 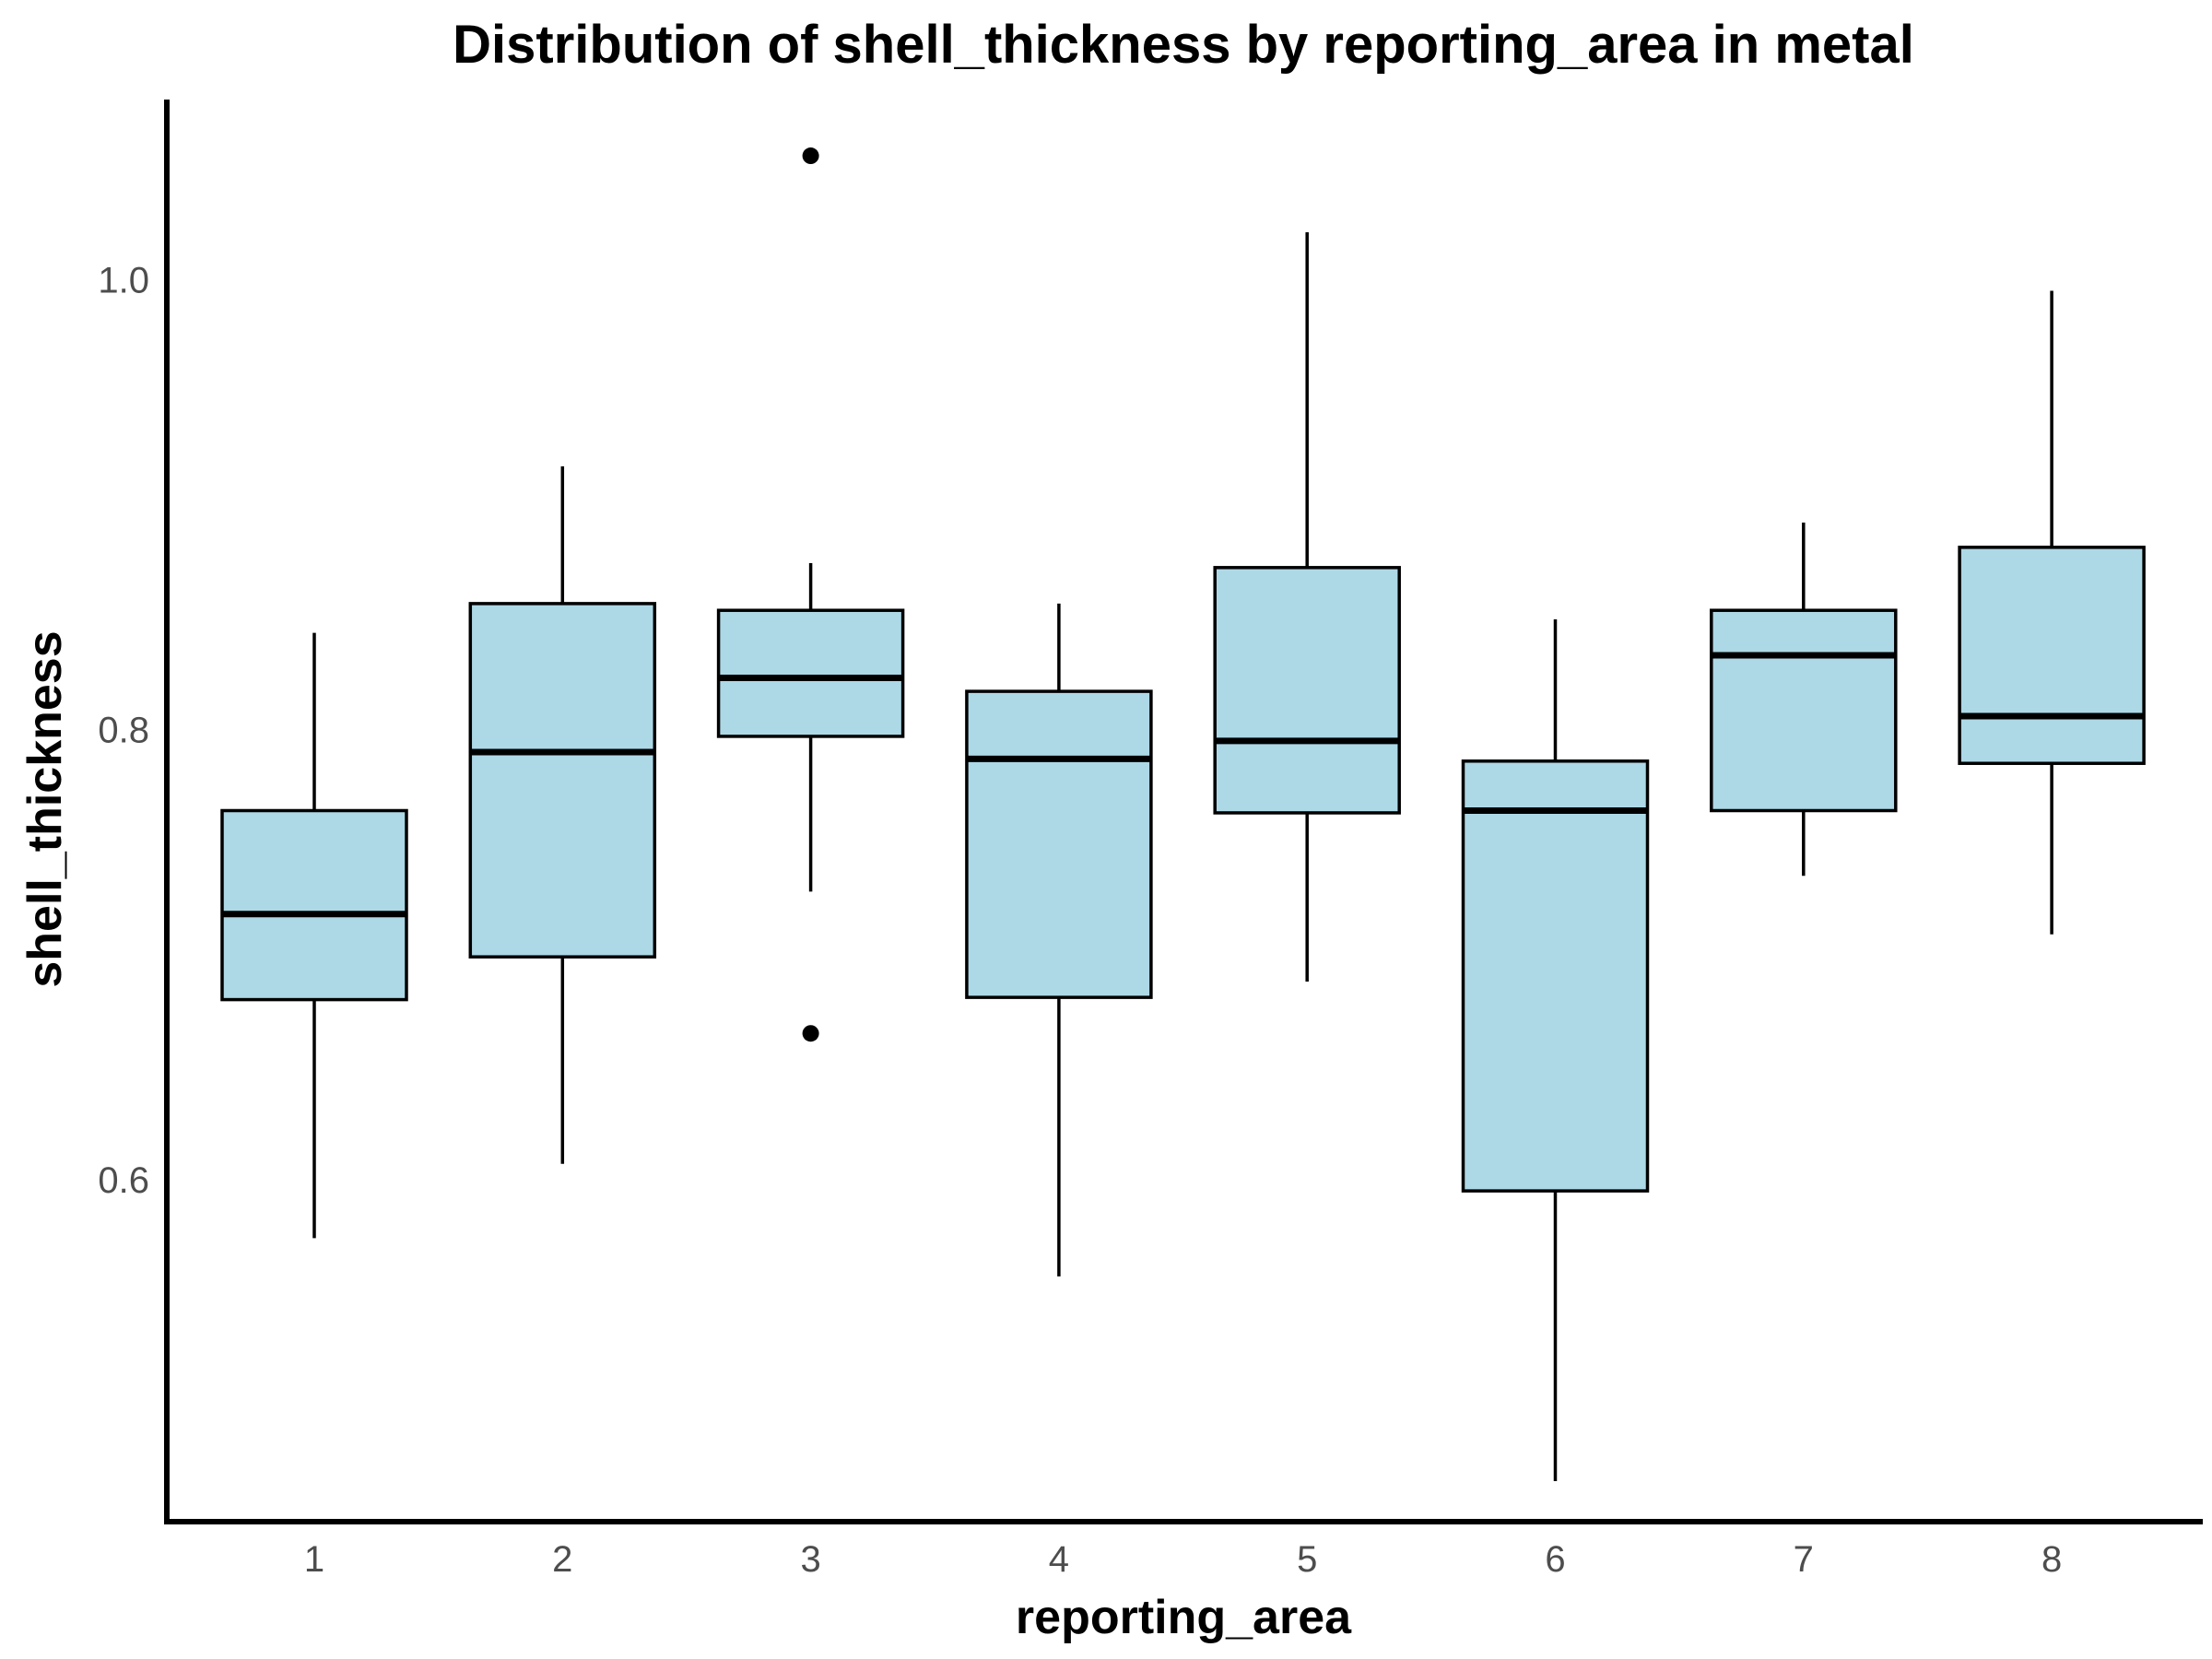 What do you see at coordinates (123, 1180) in the screenshot?
I see `y-tick-label: 0.6` at bounding box center [123, 1180].